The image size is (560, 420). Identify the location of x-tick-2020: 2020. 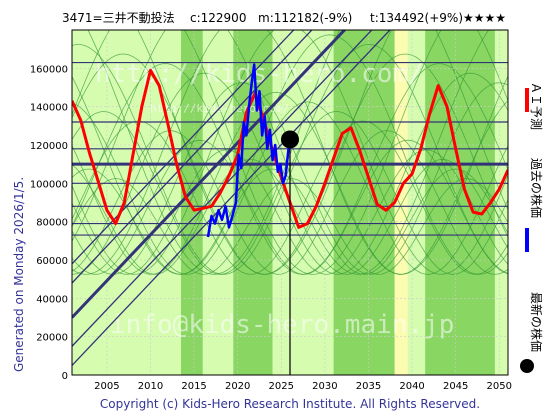
(237, 386).